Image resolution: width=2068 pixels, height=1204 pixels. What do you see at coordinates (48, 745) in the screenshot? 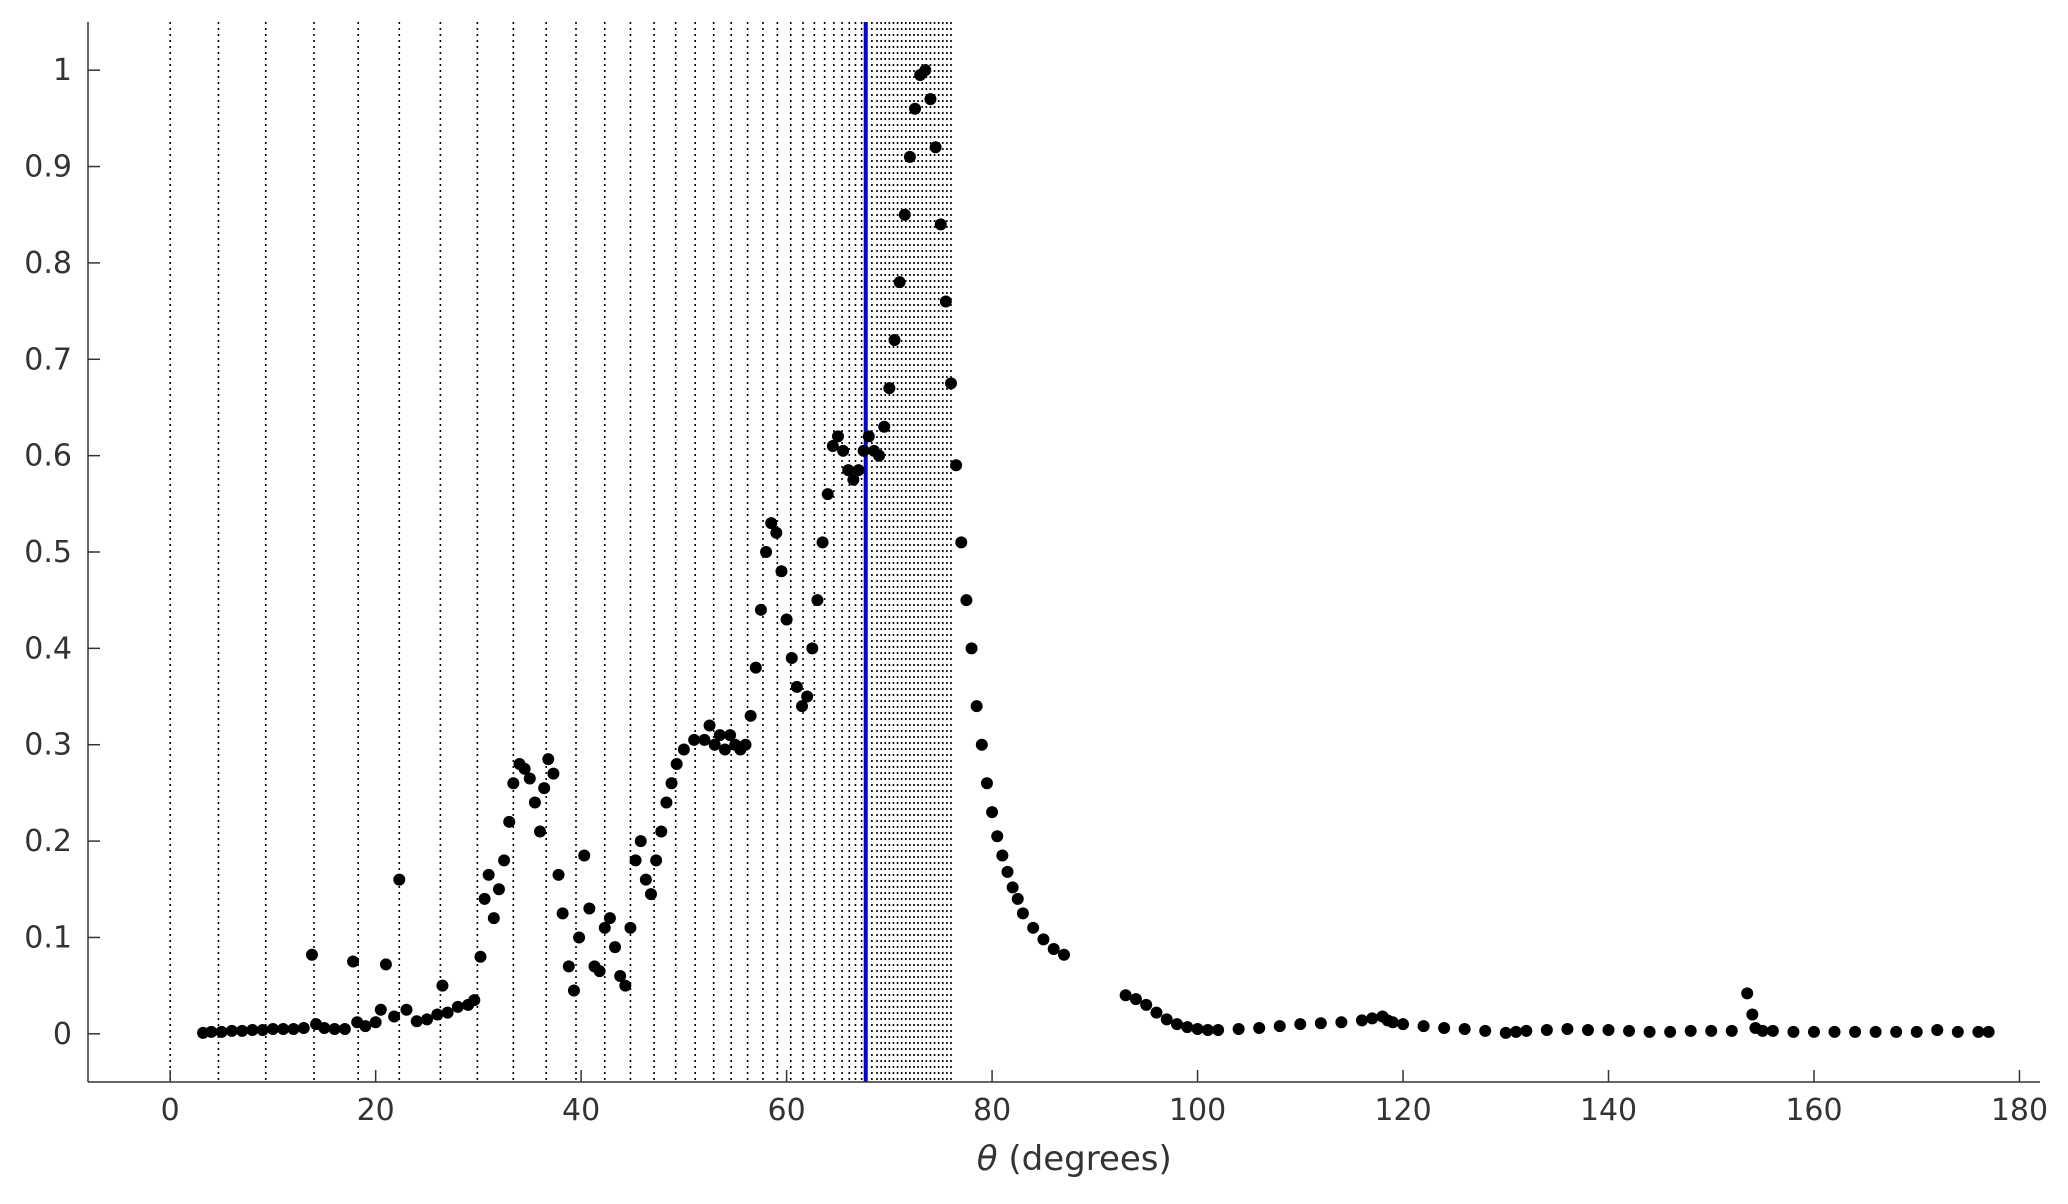
I see `y-tick-label: 0.3` at bounding box center [48, 745].